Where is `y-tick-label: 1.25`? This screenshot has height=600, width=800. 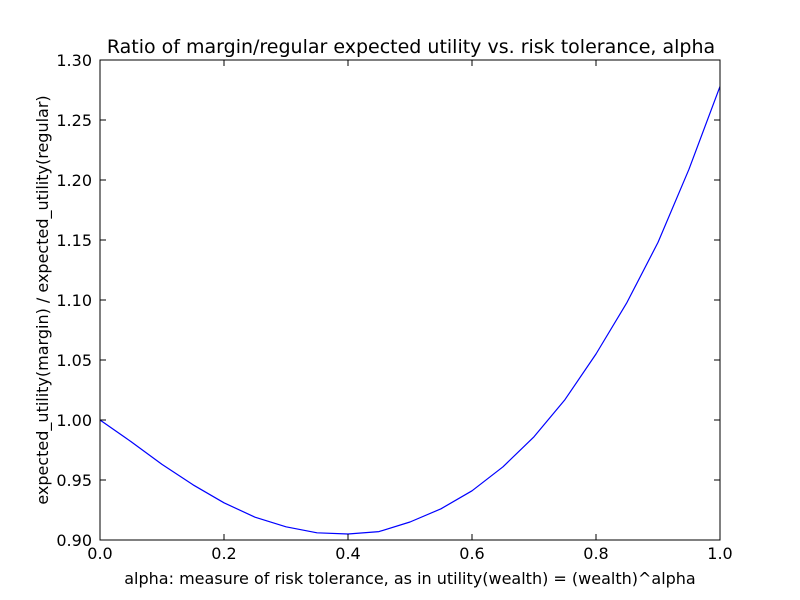 y-tick-label: 1.25 is located at coordinates (74, 120).